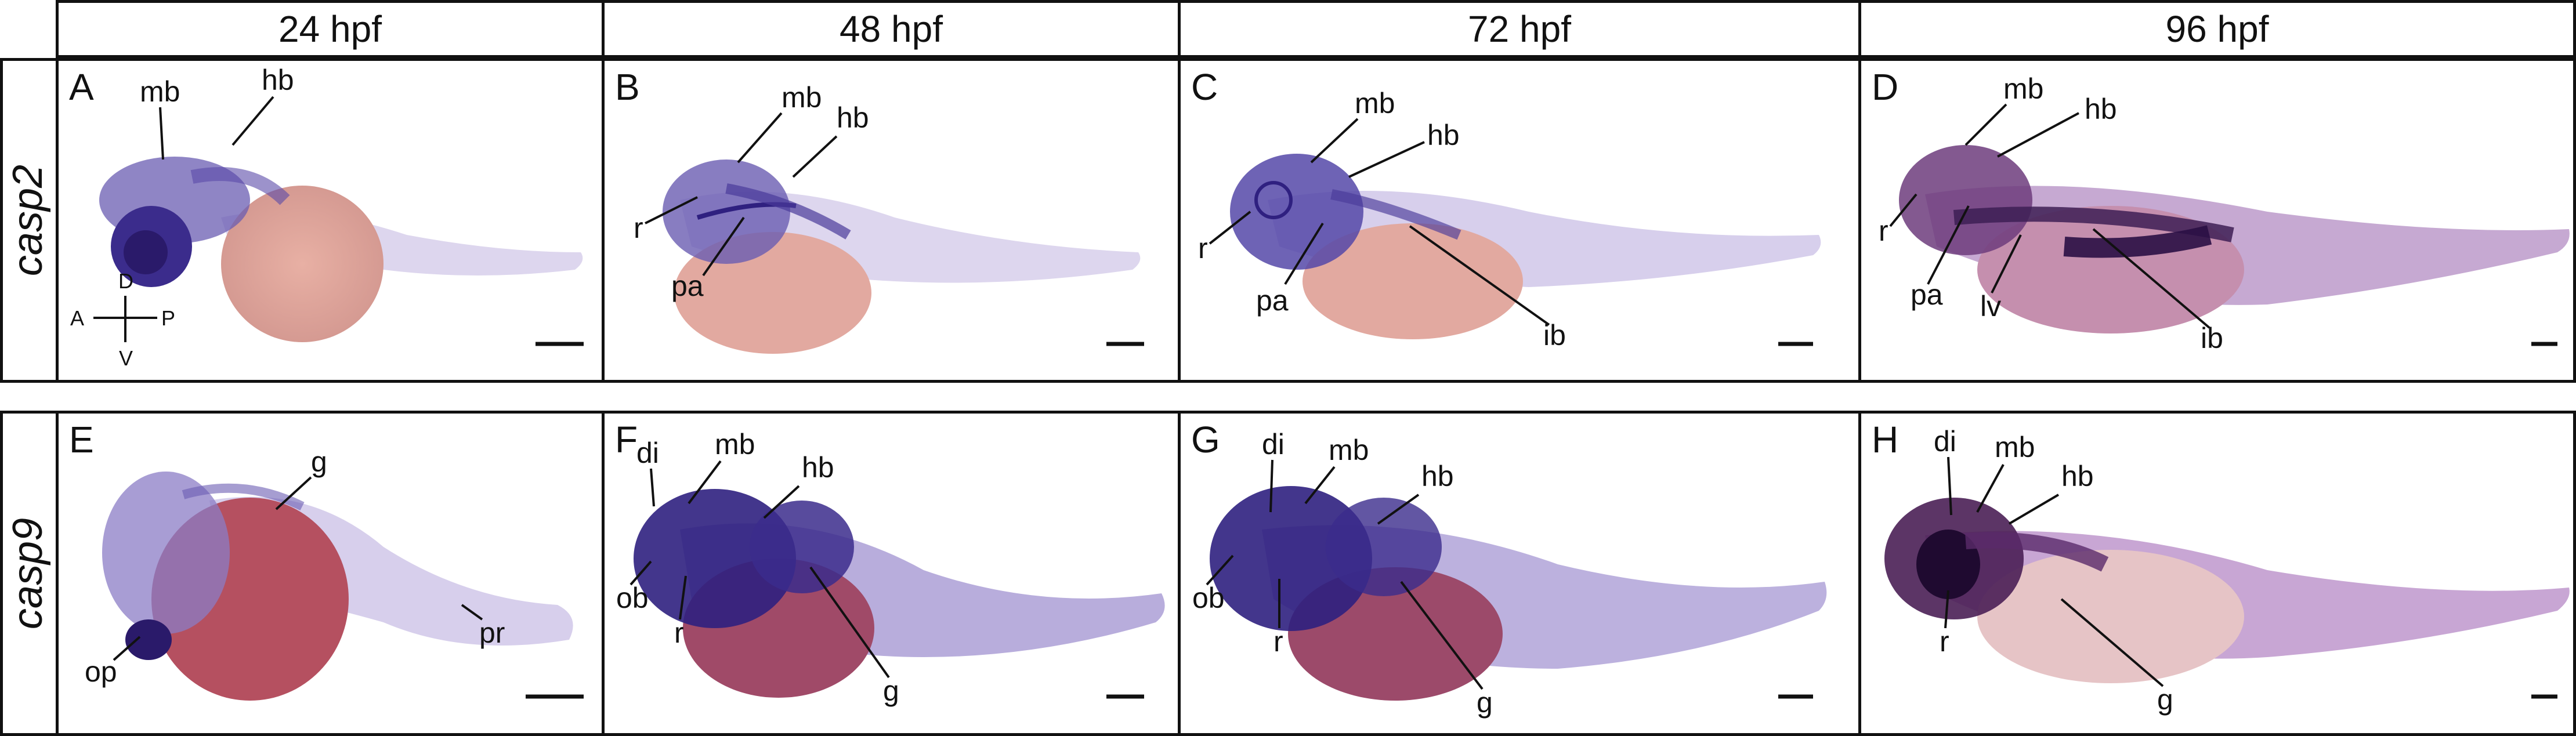 This screenshot has height=736, width=2576. I want to click on embryo-image: mb hb r pa lv ib, so click(2224, 213).